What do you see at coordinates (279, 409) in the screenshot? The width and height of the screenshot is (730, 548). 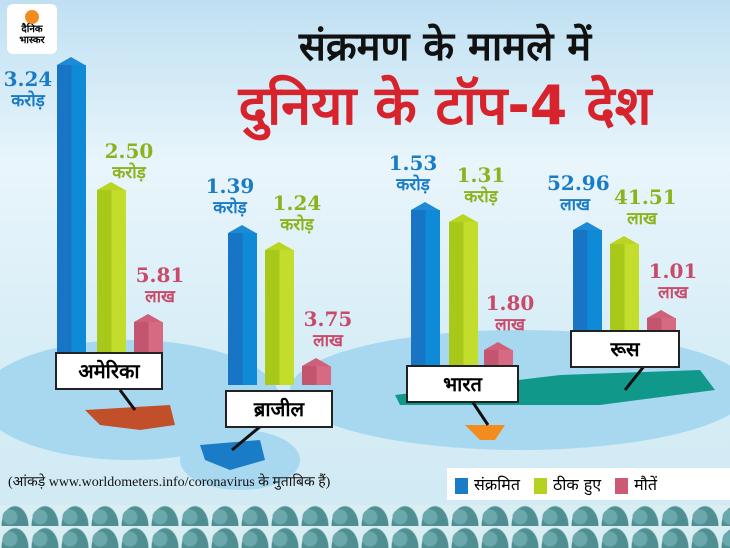 I see `country-label: ब्राजील` at bounding box center [279, 409].